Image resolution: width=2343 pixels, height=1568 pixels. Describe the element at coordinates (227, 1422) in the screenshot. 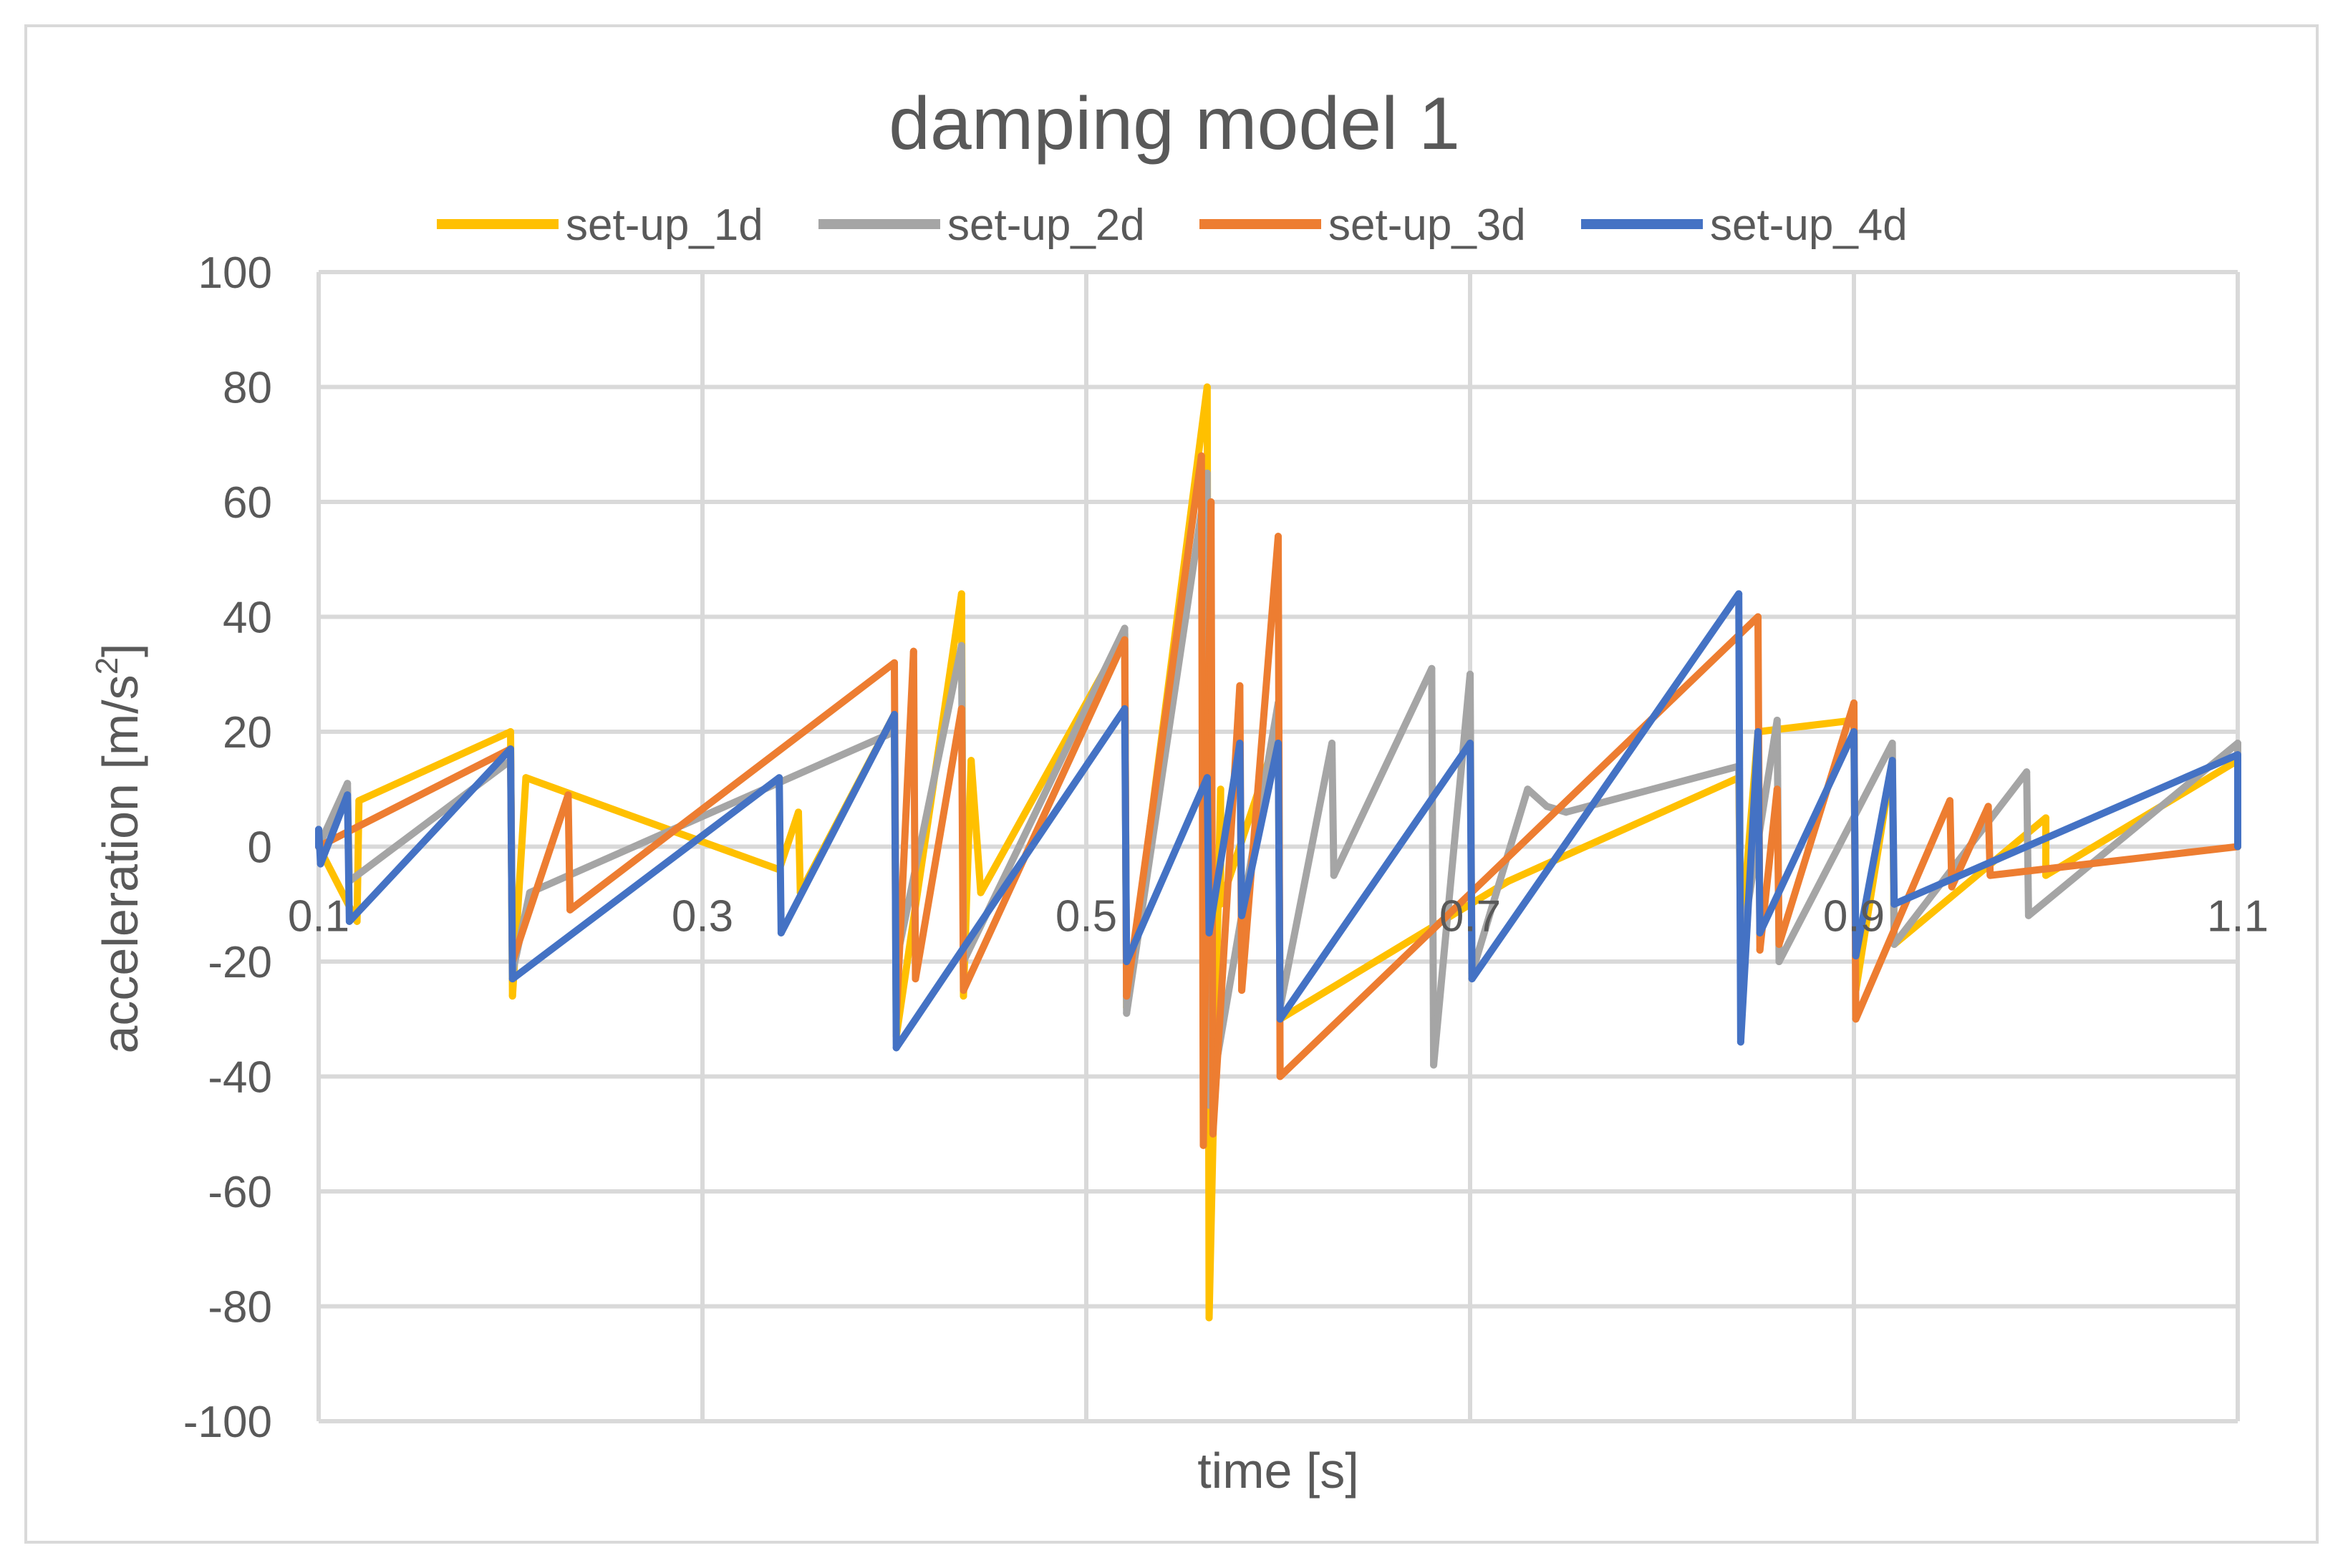

I see `y-tick-label: -100` at that location.